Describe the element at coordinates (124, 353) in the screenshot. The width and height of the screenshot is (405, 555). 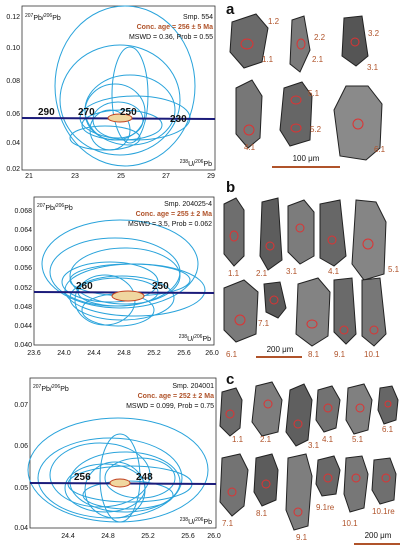
I see `x-tick-label: 24.8` at that location.